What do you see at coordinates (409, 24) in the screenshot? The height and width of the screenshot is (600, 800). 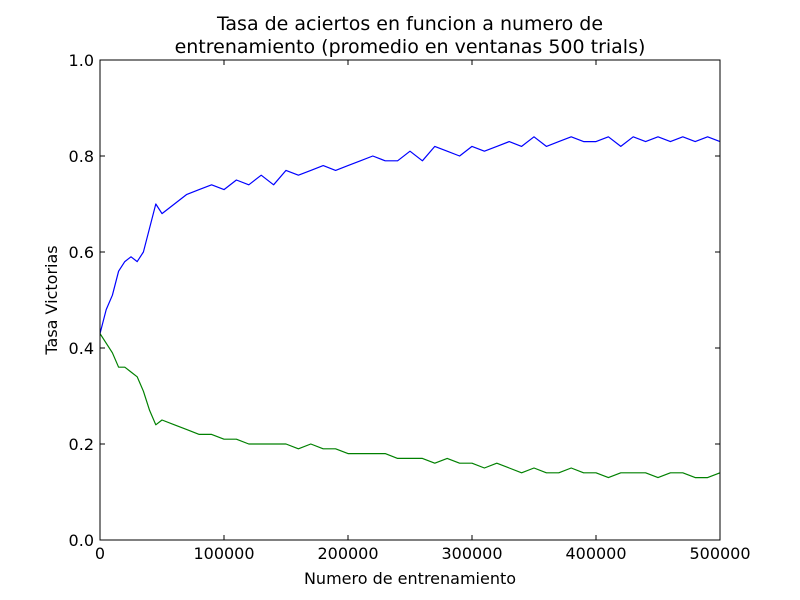 I see `chart-title-line-1: Tasa de aciertos en funcion a numero de` at bounding box center [409, 24].